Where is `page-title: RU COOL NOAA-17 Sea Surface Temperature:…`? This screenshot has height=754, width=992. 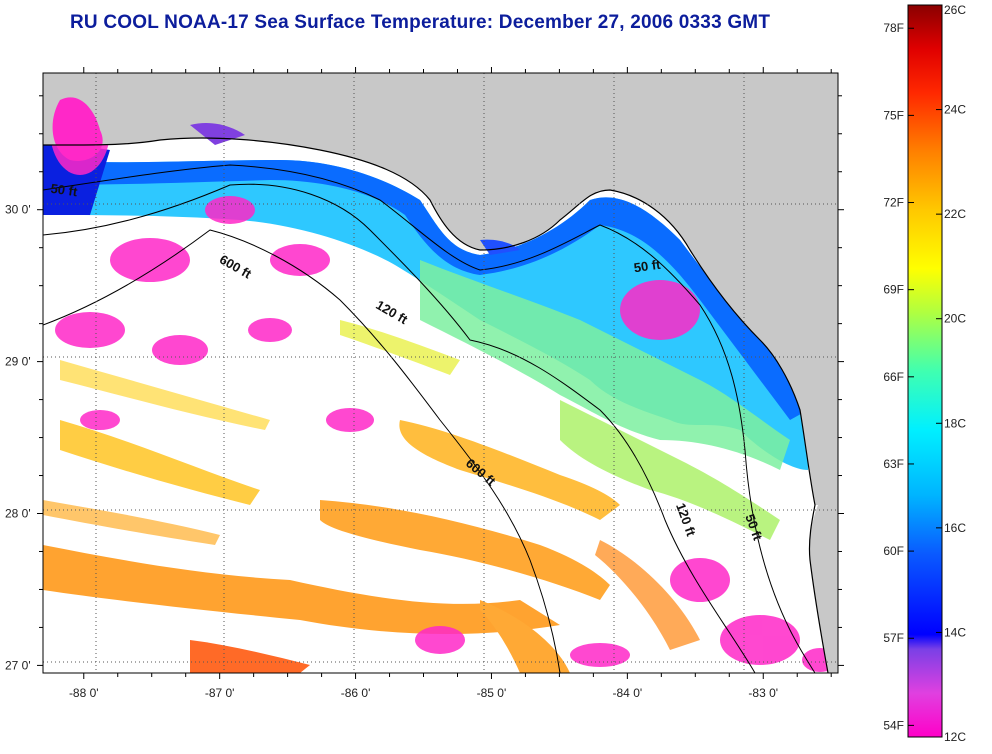 page-title: RU COOL NOAA-17 Sea Surface Temperature:… is located at coordinates (420, 22).